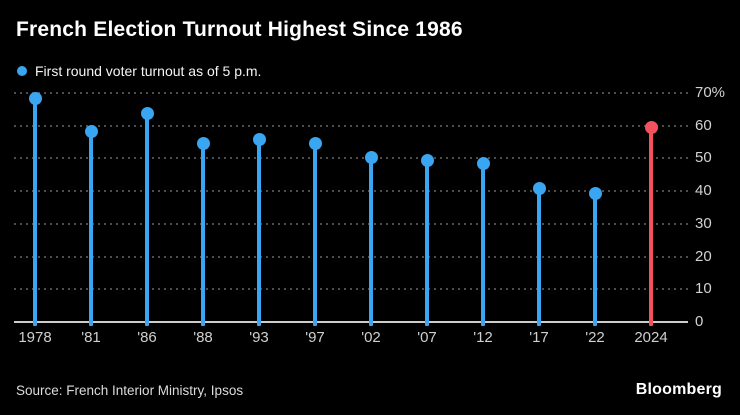 The height and width of the screenshot is (415, 740). Describe the element at coordinates (703, 256) in the screenshot. I see `y-tick-label: 20` at that location.